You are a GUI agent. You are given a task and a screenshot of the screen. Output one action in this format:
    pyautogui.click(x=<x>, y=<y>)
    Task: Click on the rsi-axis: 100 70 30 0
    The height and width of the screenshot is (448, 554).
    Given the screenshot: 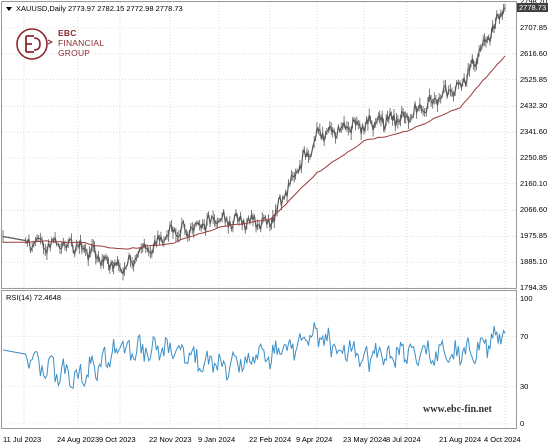 What is the action you would take?
    pyautogui.click(x=535, y=359)
    